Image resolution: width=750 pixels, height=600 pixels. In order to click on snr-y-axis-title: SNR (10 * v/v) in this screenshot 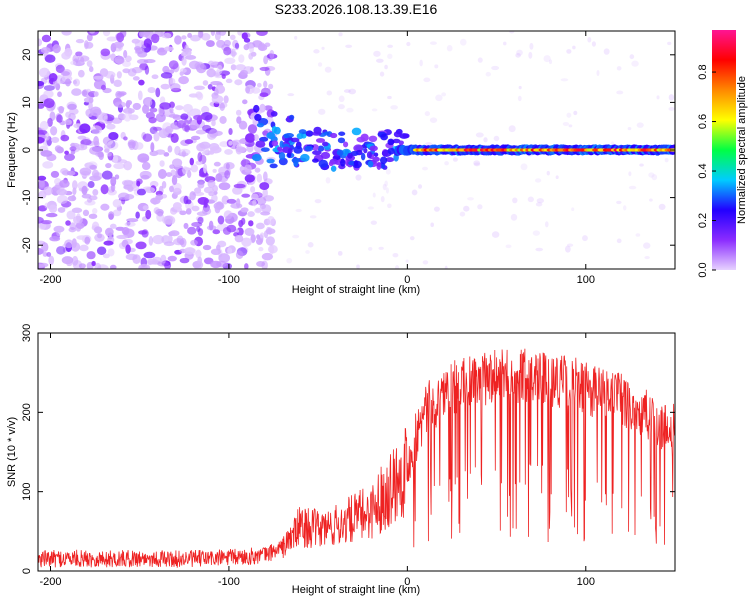, I will do `click(12, 452)`.